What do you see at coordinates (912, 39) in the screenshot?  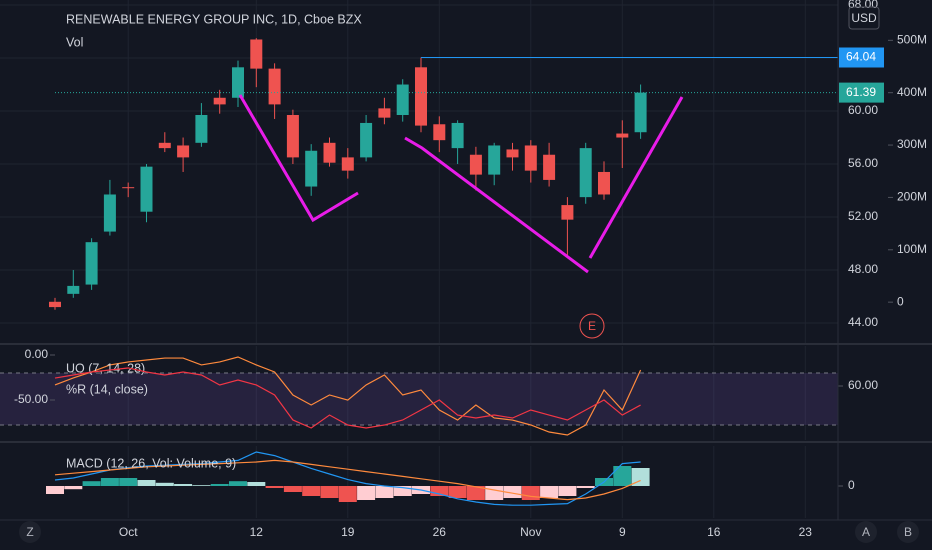 I see `volume-tick-label: 500M` at bounding box center [912, 39].